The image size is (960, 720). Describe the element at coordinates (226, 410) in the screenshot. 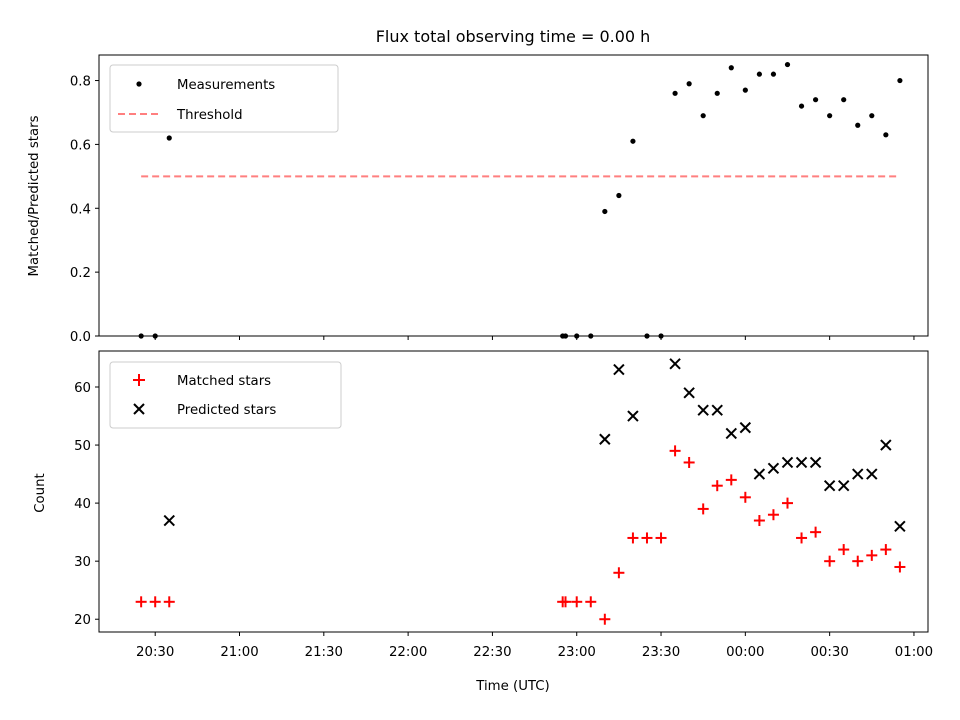

I see `legend-predicted-label: Predicted stars` at that location.